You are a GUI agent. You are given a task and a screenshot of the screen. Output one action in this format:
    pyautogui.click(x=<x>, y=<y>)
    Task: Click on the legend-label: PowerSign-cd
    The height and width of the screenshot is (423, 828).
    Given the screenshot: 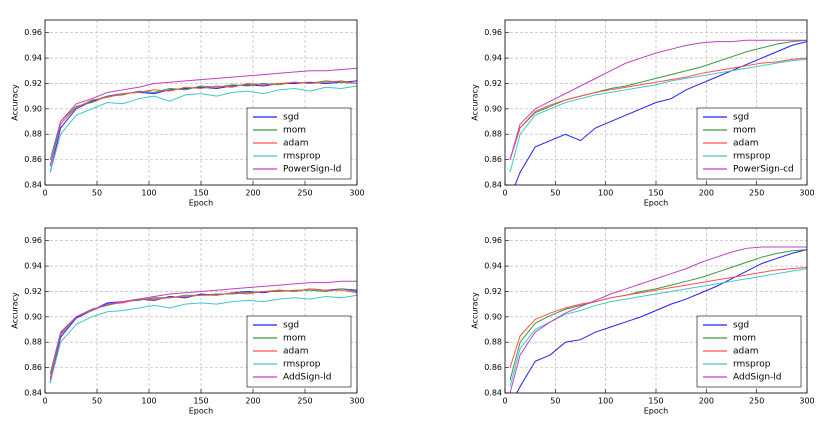 What is the action you would take?
    pyautogui.click(x=763, y=170)
    